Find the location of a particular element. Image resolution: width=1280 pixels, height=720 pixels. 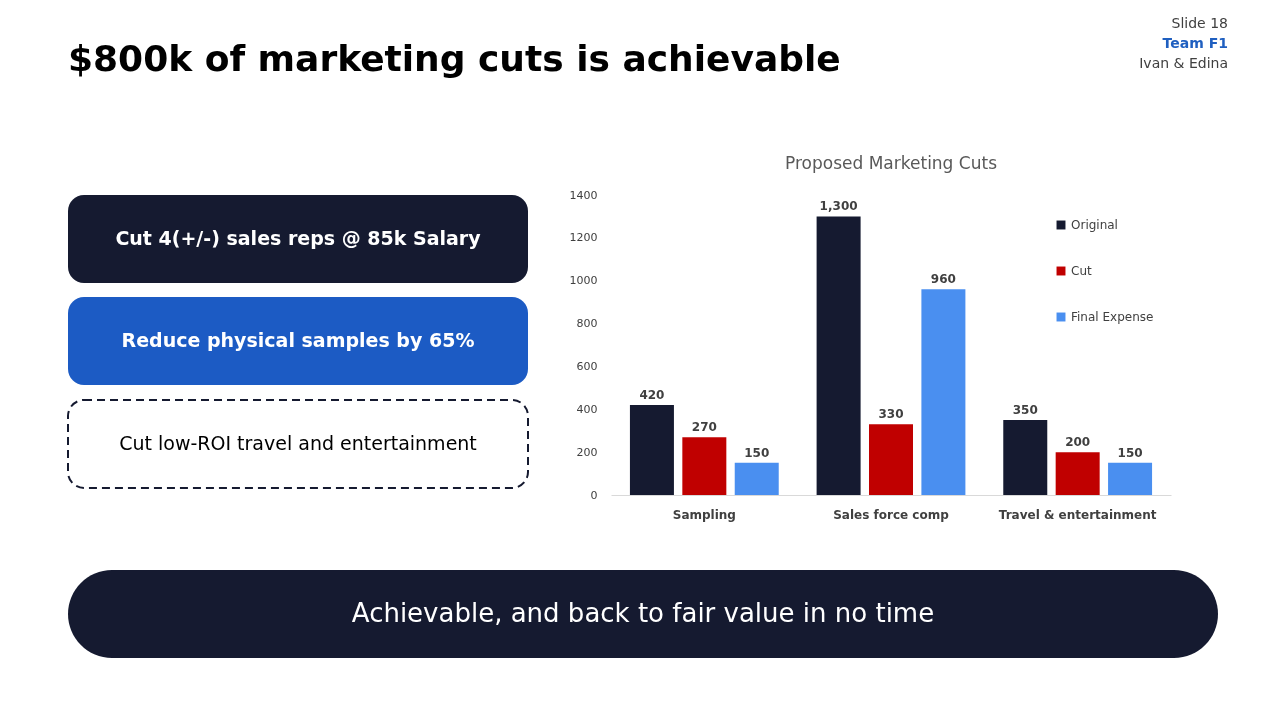

x-tick-label: Sampling is located at coordinates (704, 514).